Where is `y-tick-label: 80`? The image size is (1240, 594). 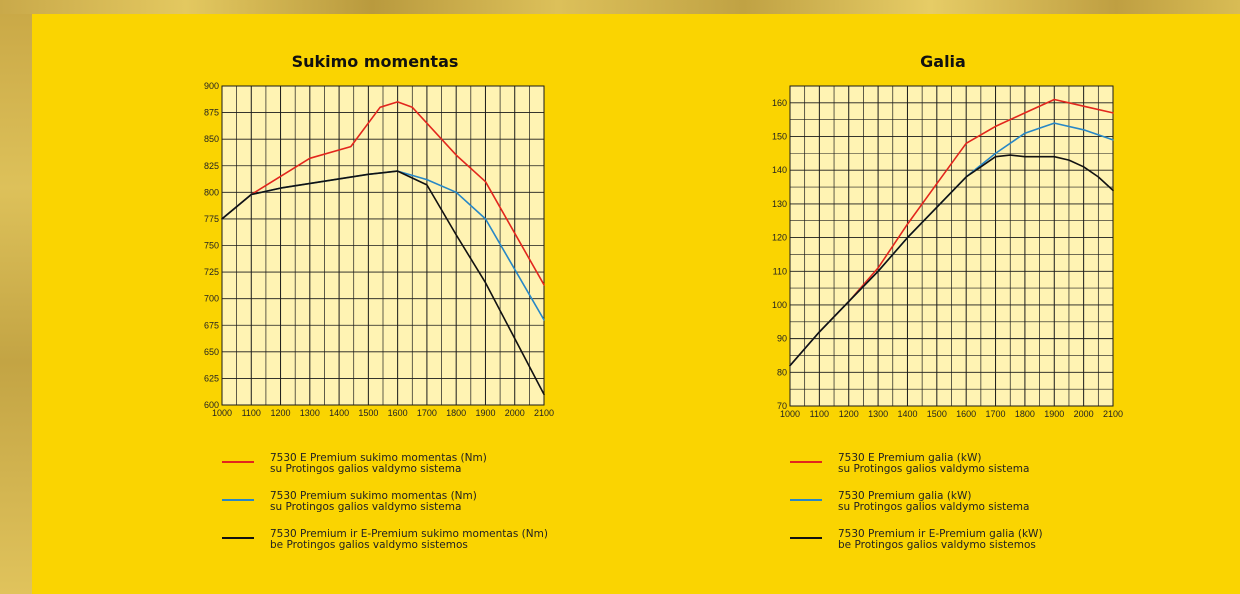 y-tick-label: 80 is located at coordinates (782, 372).